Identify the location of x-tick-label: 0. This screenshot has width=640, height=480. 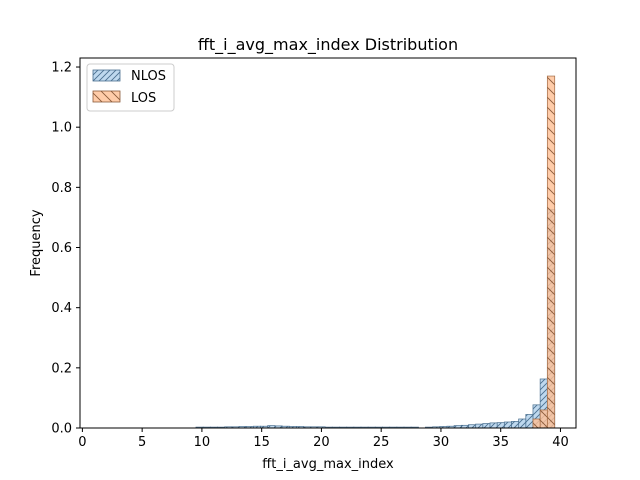
(82, 442).